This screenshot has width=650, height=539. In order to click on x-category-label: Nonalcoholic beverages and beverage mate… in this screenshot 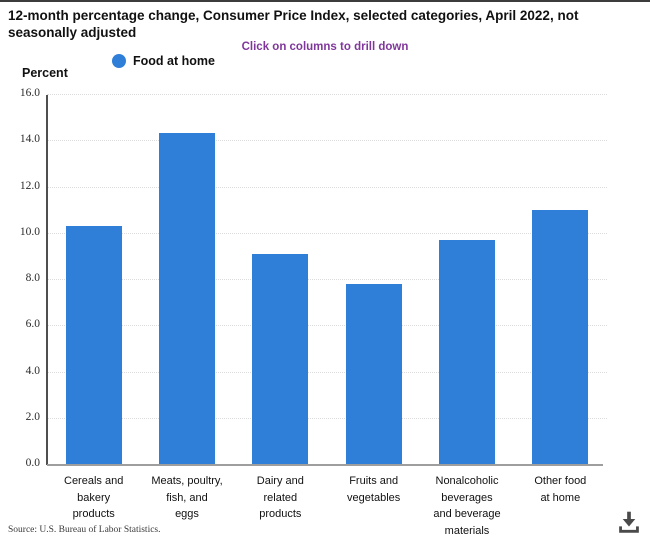, I will do `click(467, 506)`.